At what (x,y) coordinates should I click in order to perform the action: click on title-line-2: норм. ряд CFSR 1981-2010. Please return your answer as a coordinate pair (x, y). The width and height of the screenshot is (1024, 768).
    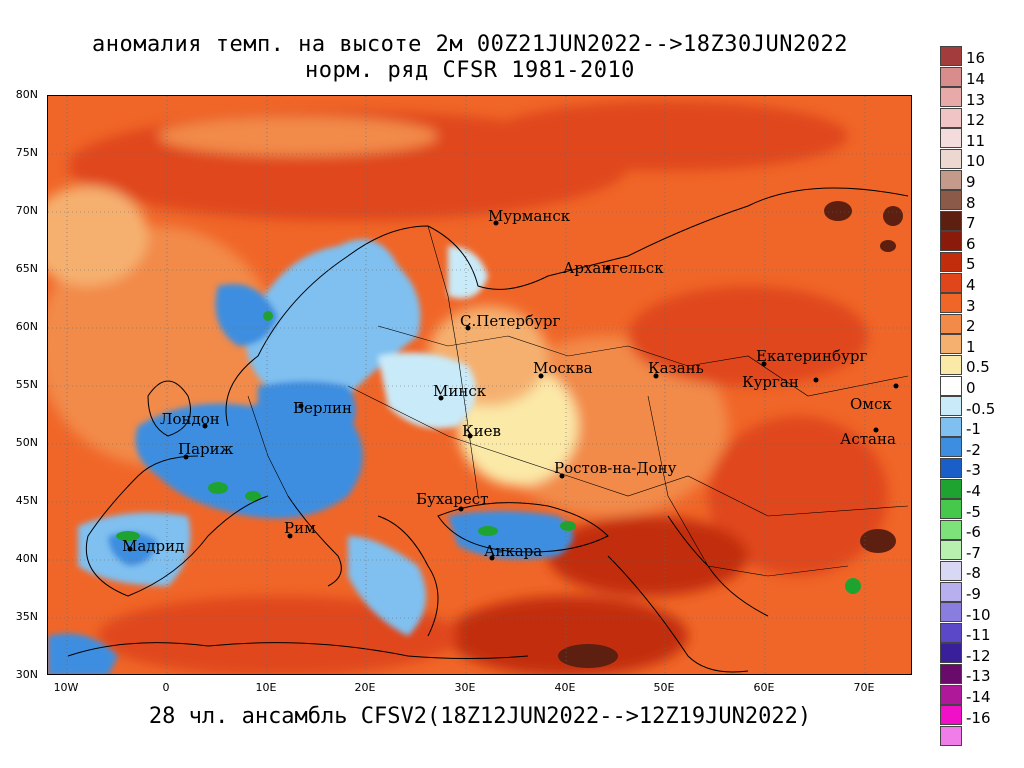
    Looking at the image, I should click on (470, 70).